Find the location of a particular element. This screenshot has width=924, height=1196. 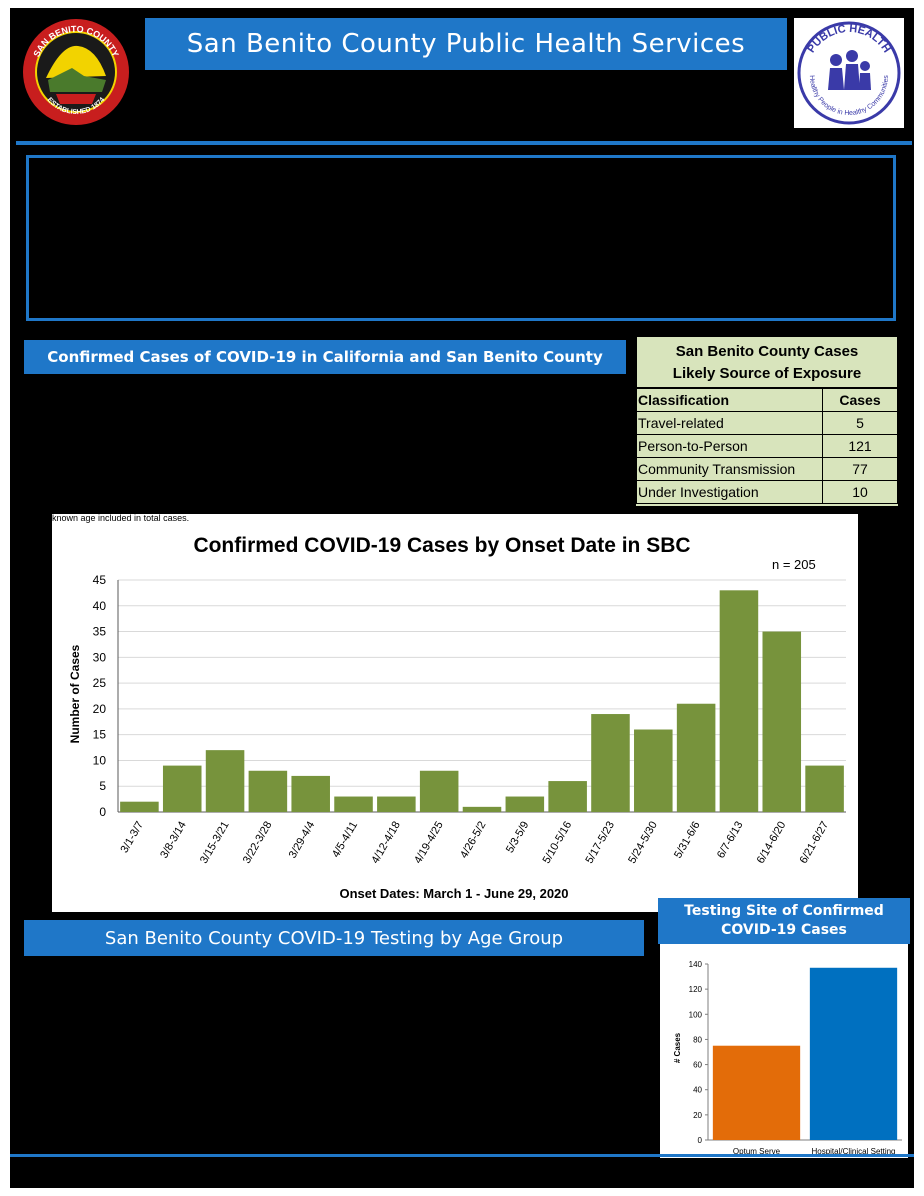

table-row: Person-to-Person 121 is located at coordinates (767, 446).